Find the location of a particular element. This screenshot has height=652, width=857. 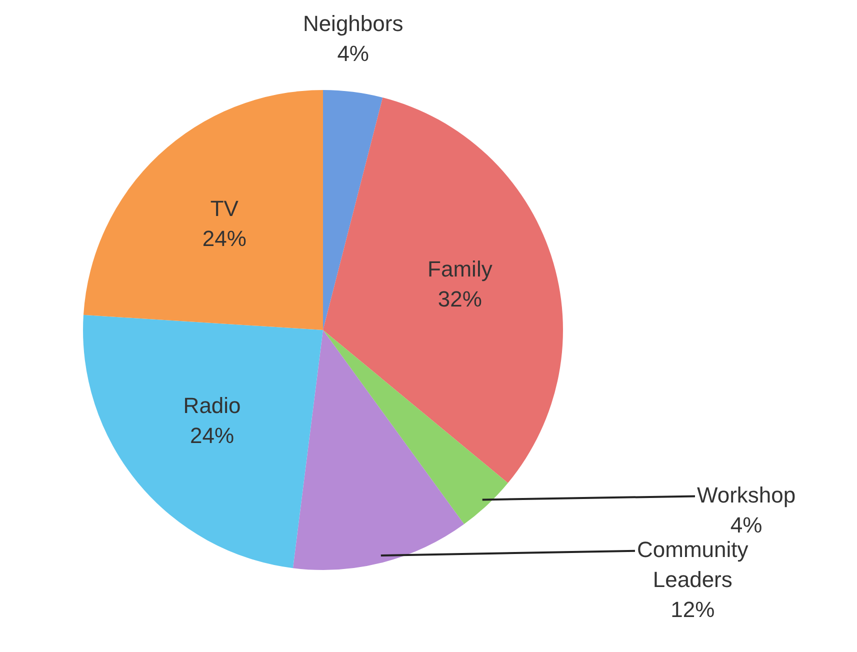

slice-label: Neighbors is located at coordinates (353, 23).